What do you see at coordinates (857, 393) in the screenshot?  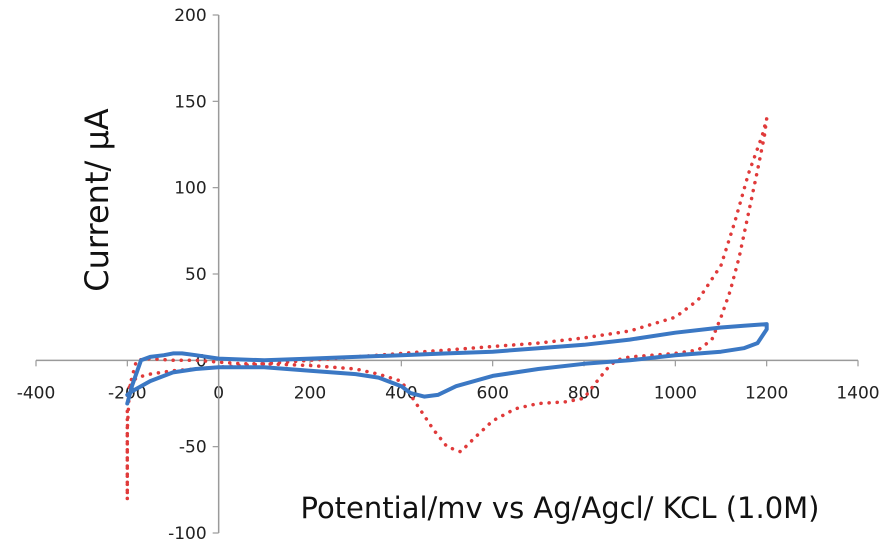 I see `x-tick-label: 1400` at bounding box center [857, 393].